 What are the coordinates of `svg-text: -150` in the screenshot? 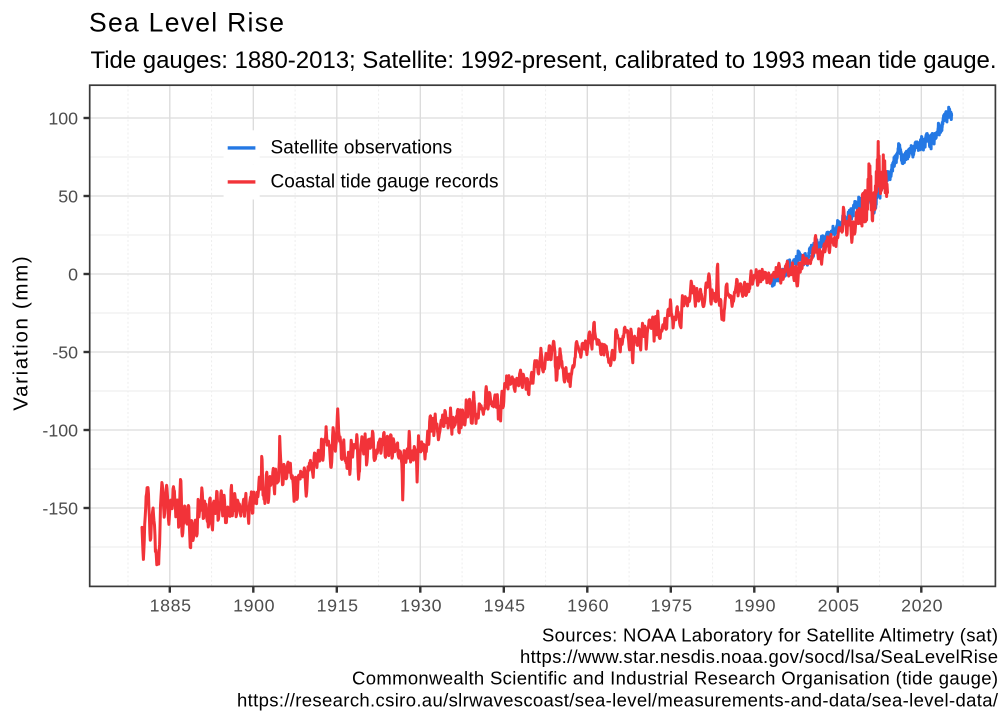 It's located at (60, 508).